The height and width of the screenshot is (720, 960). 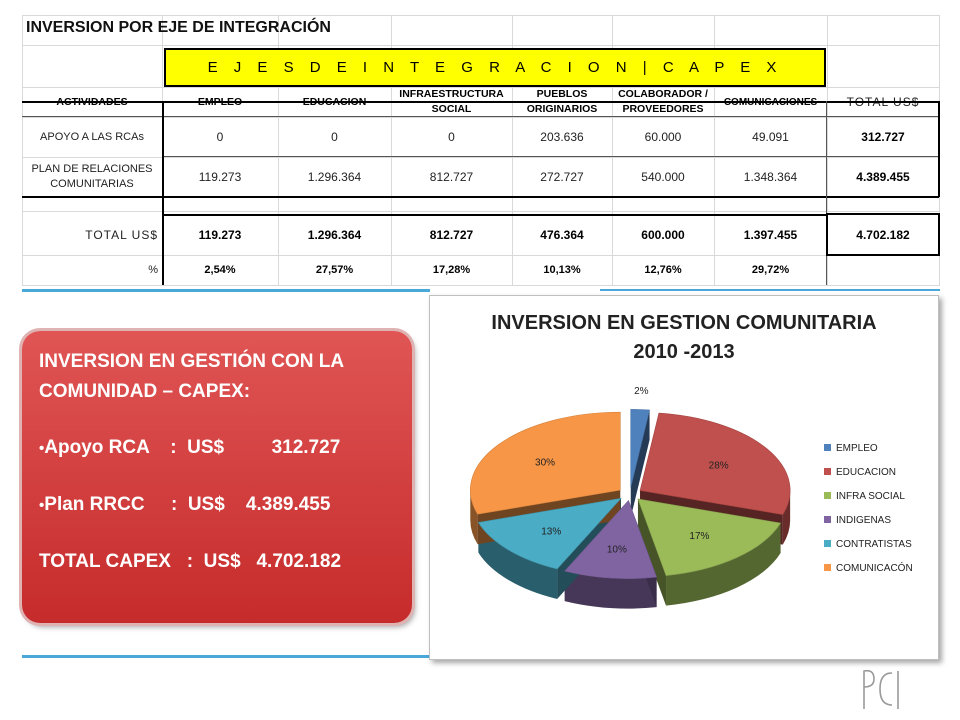 What do you see at coordinates (663, 101) in the screenshot?
I see `header-colaborador: COLABORADOR / PROVEEDORES` at bounding box center [663, 101].